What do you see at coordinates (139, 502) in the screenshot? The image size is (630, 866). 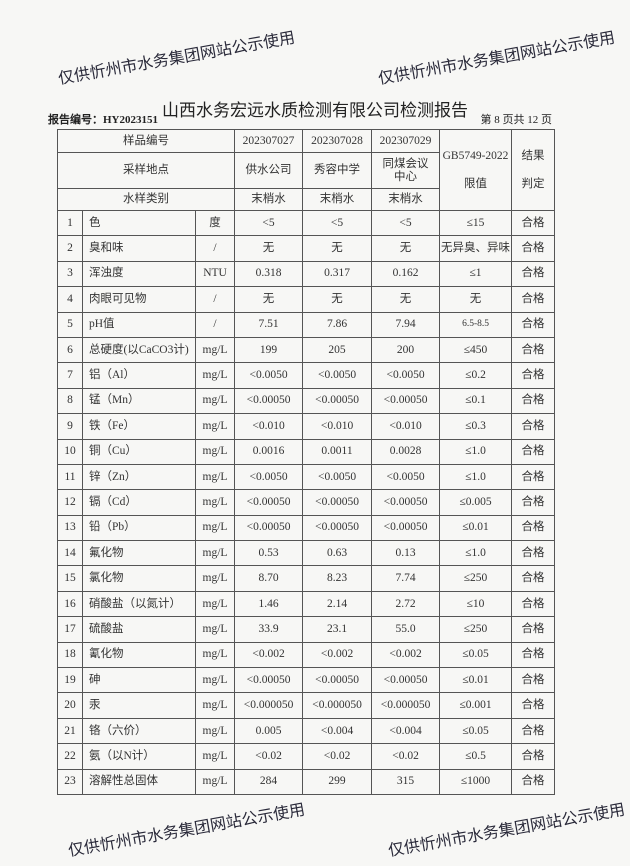 I see `item-name: 镉（Cd）` at bounding box center [139, 502].